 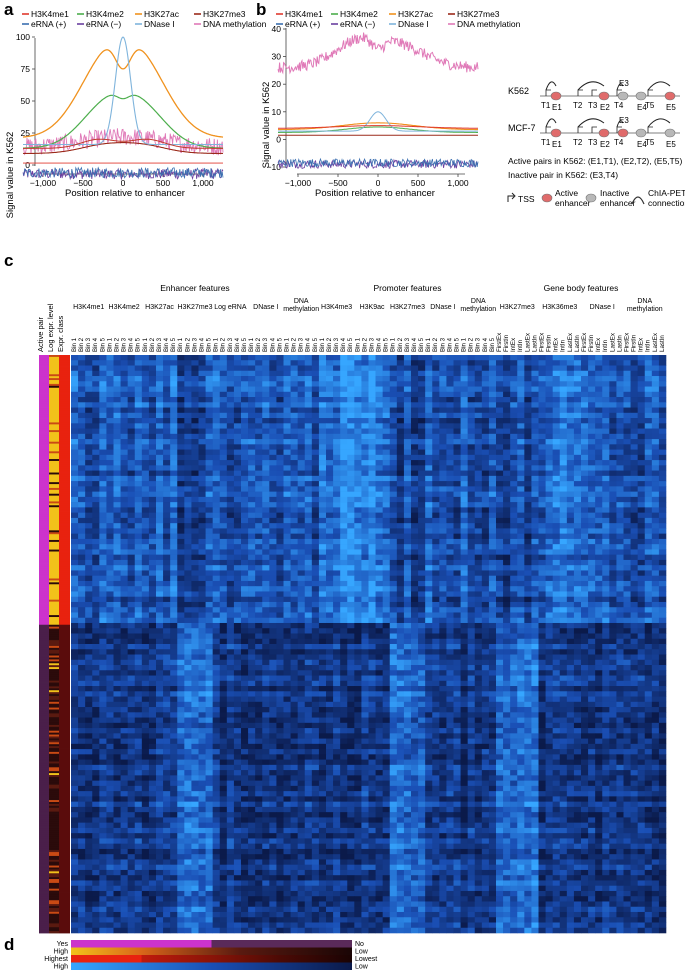 I want to click on bin-label: Bin 4, so click(x=131, y=344).